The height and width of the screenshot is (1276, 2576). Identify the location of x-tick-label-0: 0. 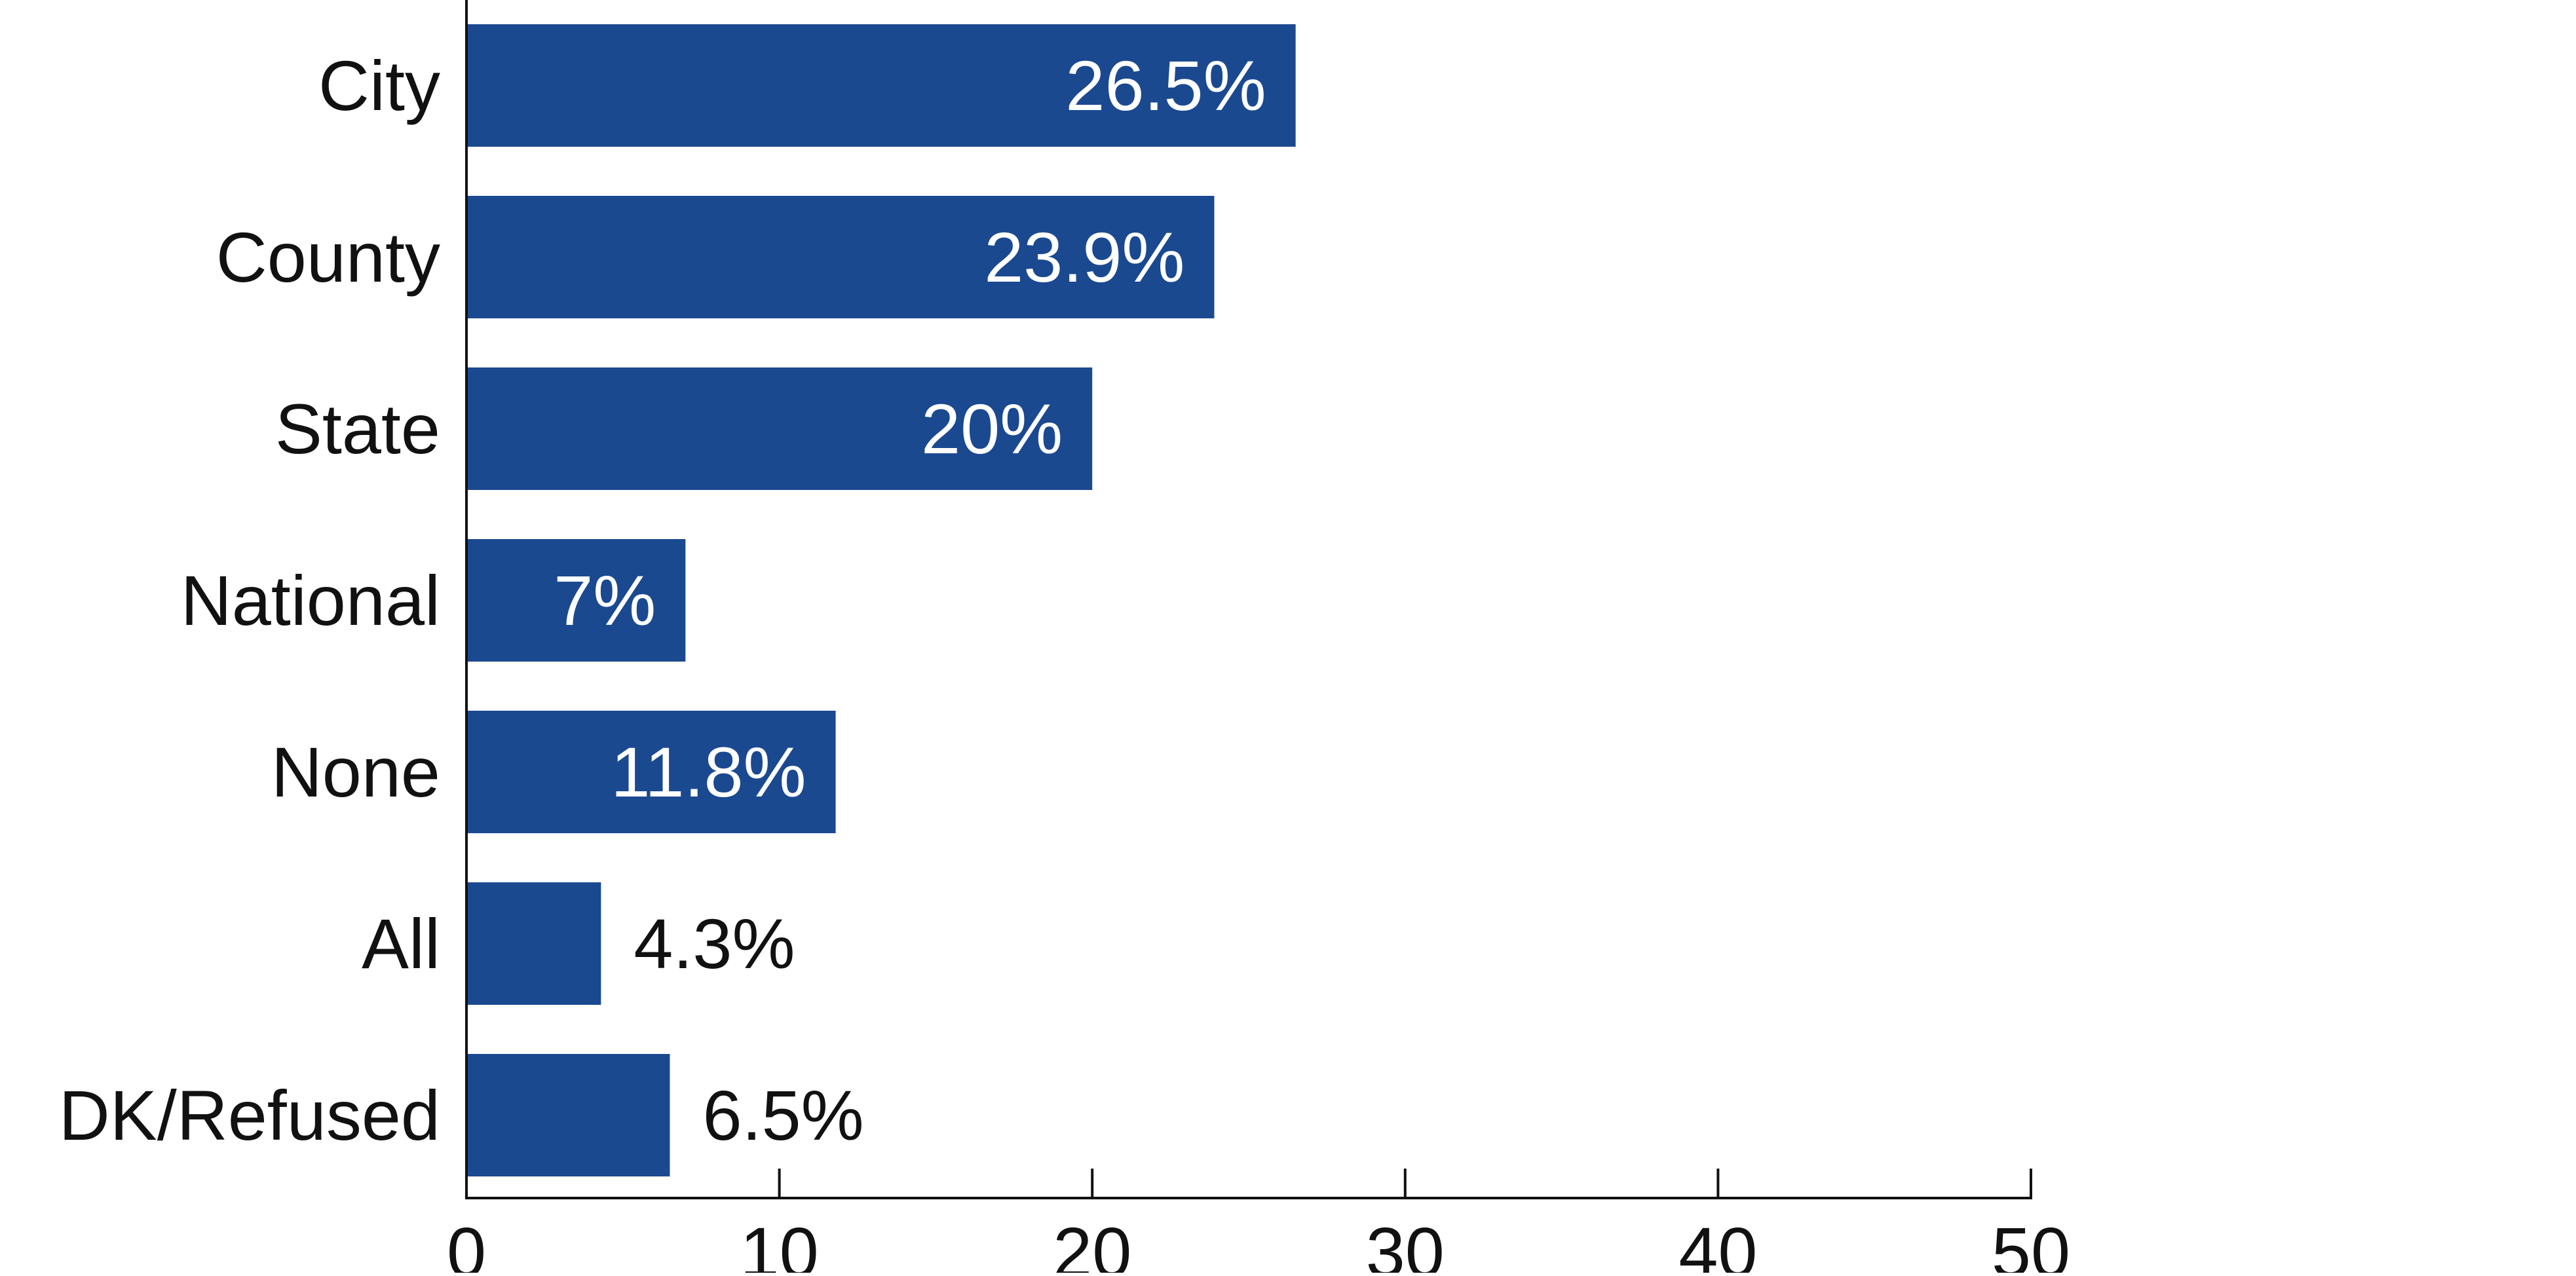
(466, 1242).